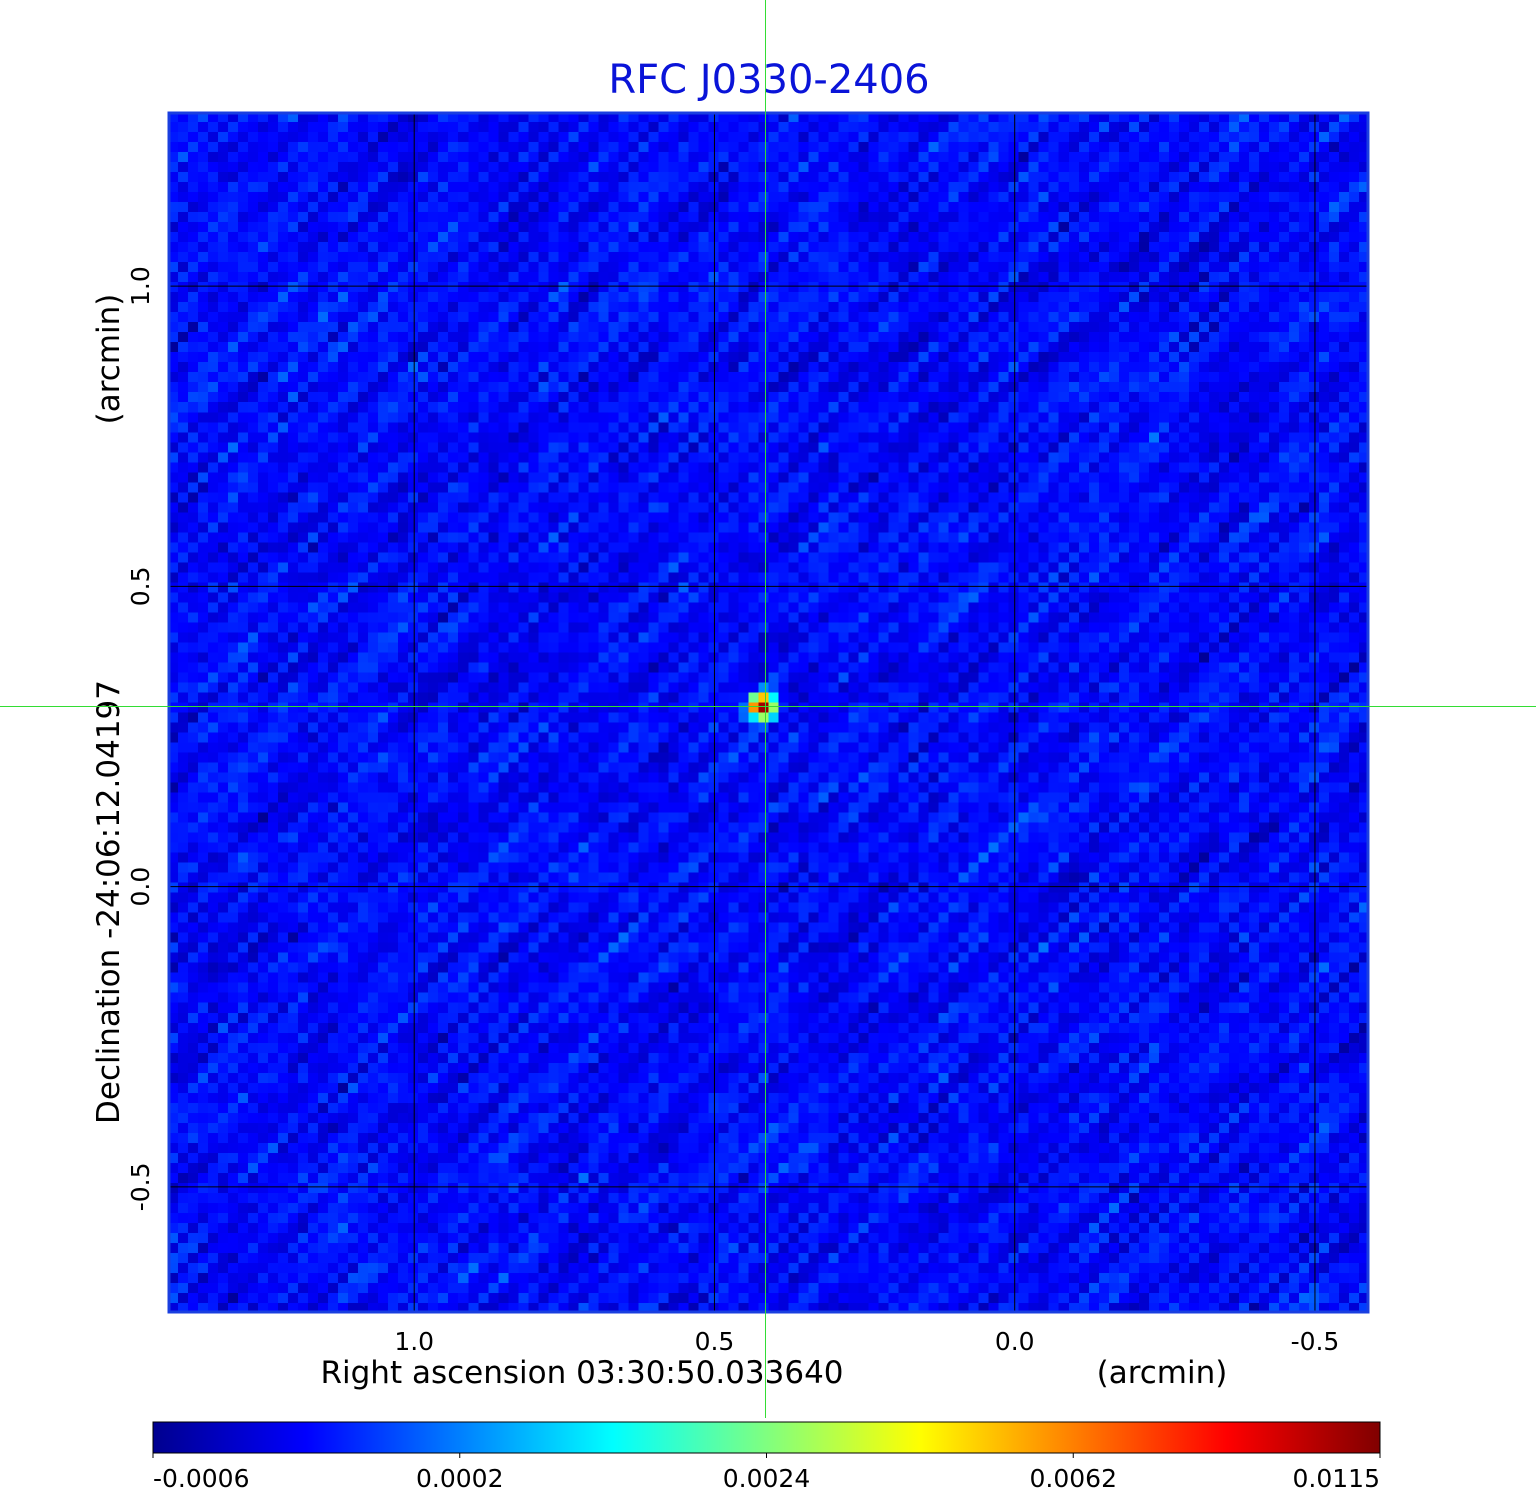 The image size is (1536, 1511). What do you see at coordinates (109, 359) in the screenshot?
I see `y-axis-unit: (arcmin)` at bounding box center [109, 359].